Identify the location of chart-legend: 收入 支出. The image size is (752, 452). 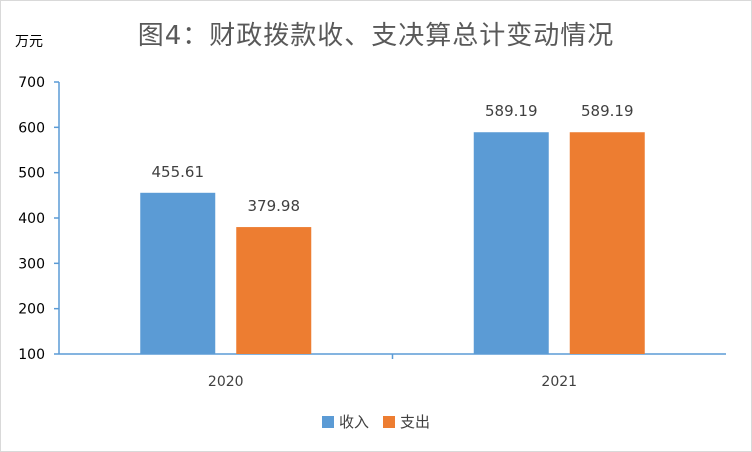
(376, 421).